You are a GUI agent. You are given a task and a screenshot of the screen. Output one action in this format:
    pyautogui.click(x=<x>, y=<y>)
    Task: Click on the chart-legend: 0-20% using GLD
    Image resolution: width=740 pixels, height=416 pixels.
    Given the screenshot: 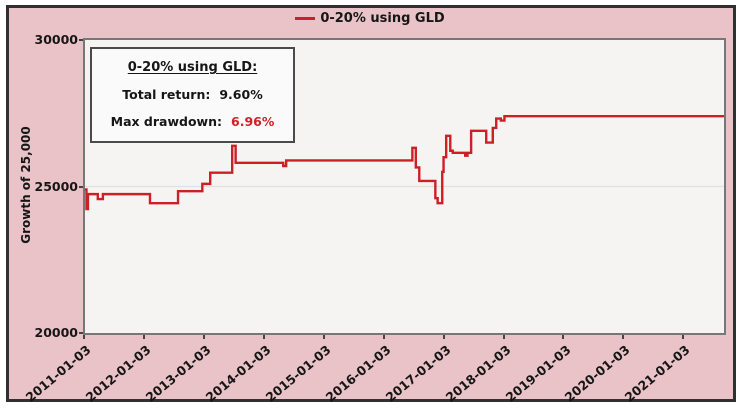 What is the action you would take?
    pyautogui.click(x=370, y=18)
    